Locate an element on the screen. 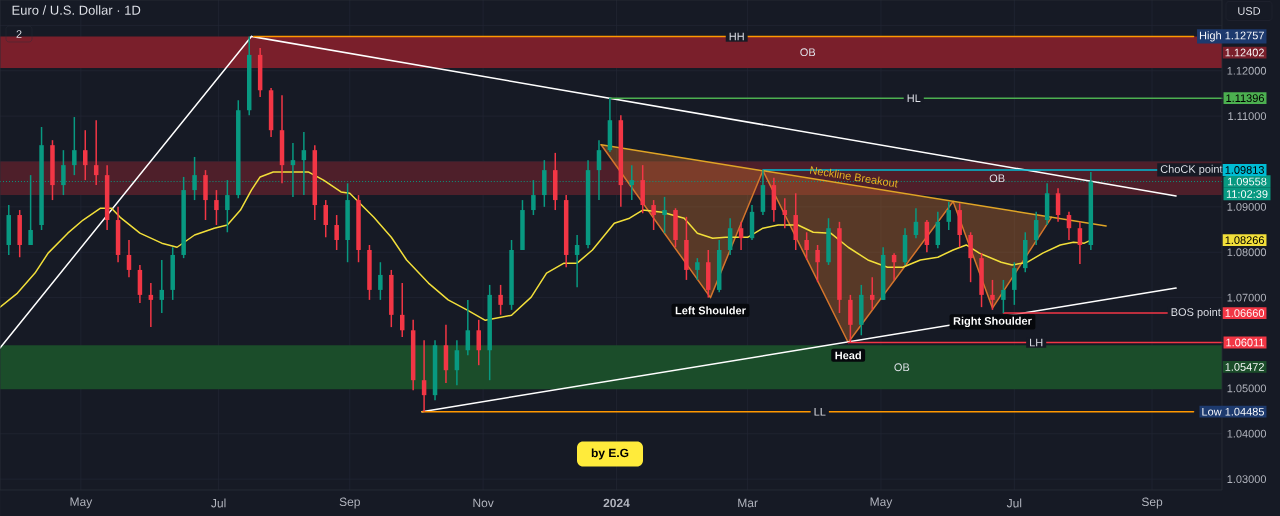  annotation: BOS point is located at coordinates (1196, 313).